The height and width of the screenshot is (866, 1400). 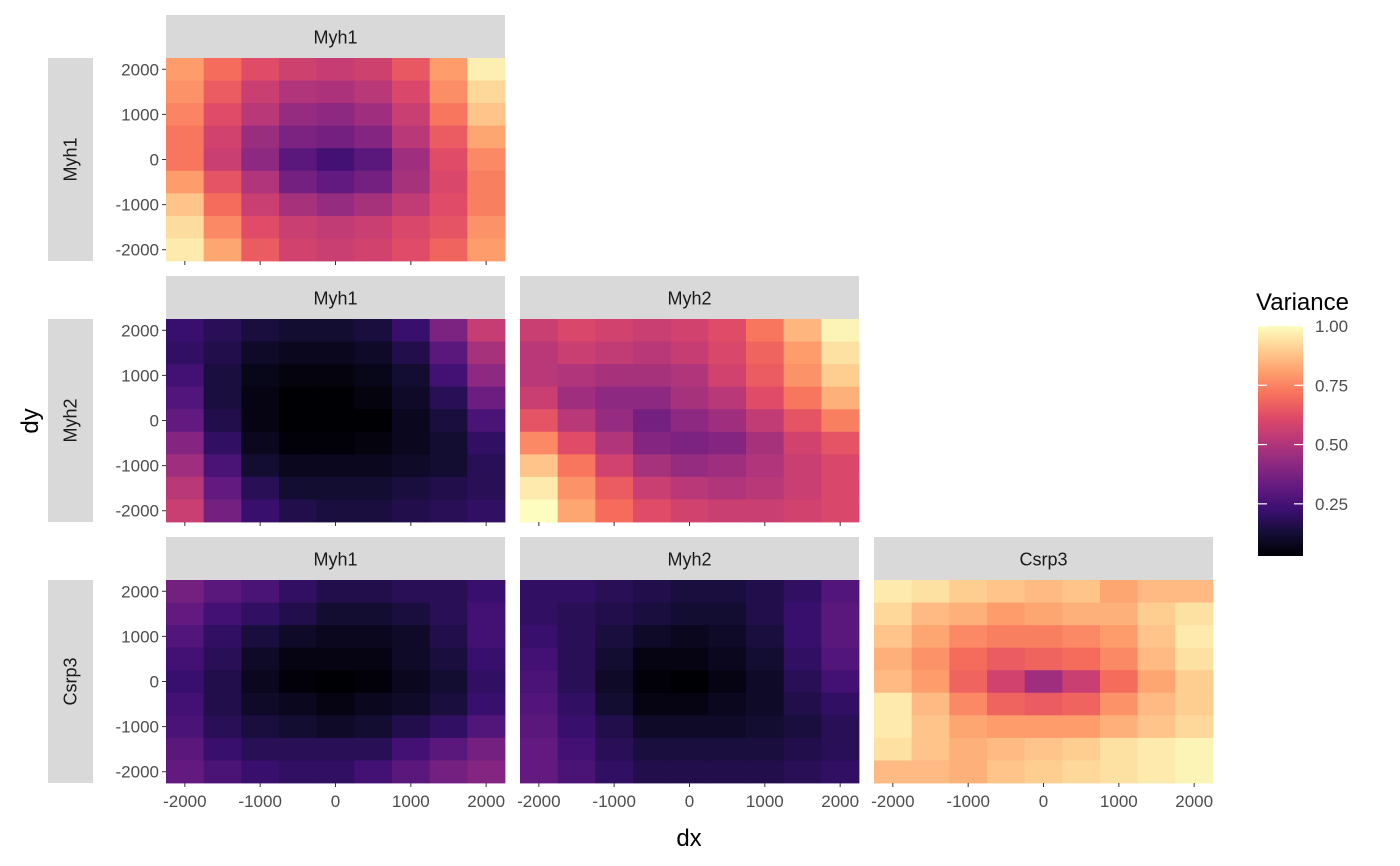 What do you see at coordinates (1194, 801) in the screenshot?
I see `x-tick-label: 2000` at bounding box center [1194, 801].